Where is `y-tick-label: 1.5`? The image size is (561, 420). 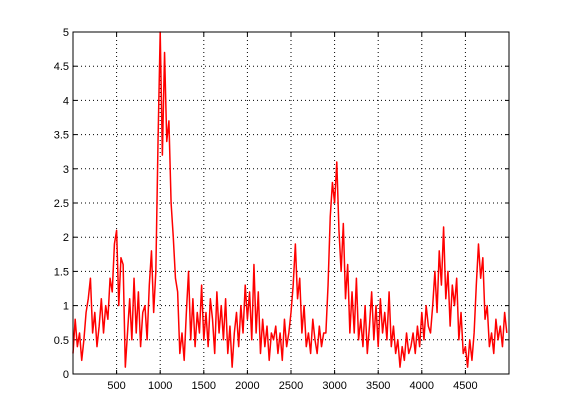 y-tick-label: 1.5 is located at coordinates (61, 272).